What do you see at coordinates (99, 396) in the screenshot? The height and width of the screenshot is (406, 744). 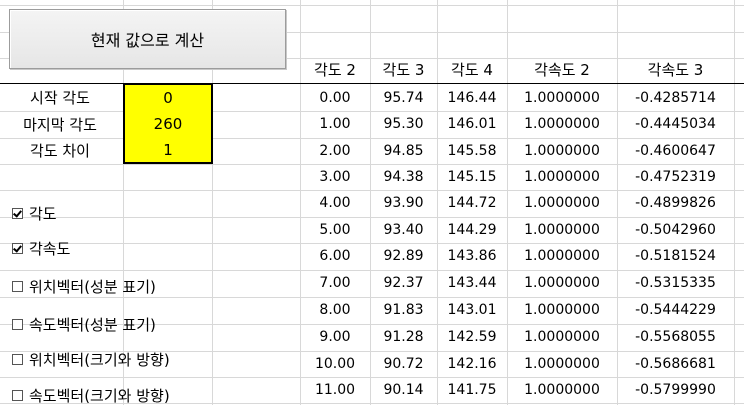 I see `checkbox-label: 속도벡터(크기와 방향)` at bounding box center [99, 396].